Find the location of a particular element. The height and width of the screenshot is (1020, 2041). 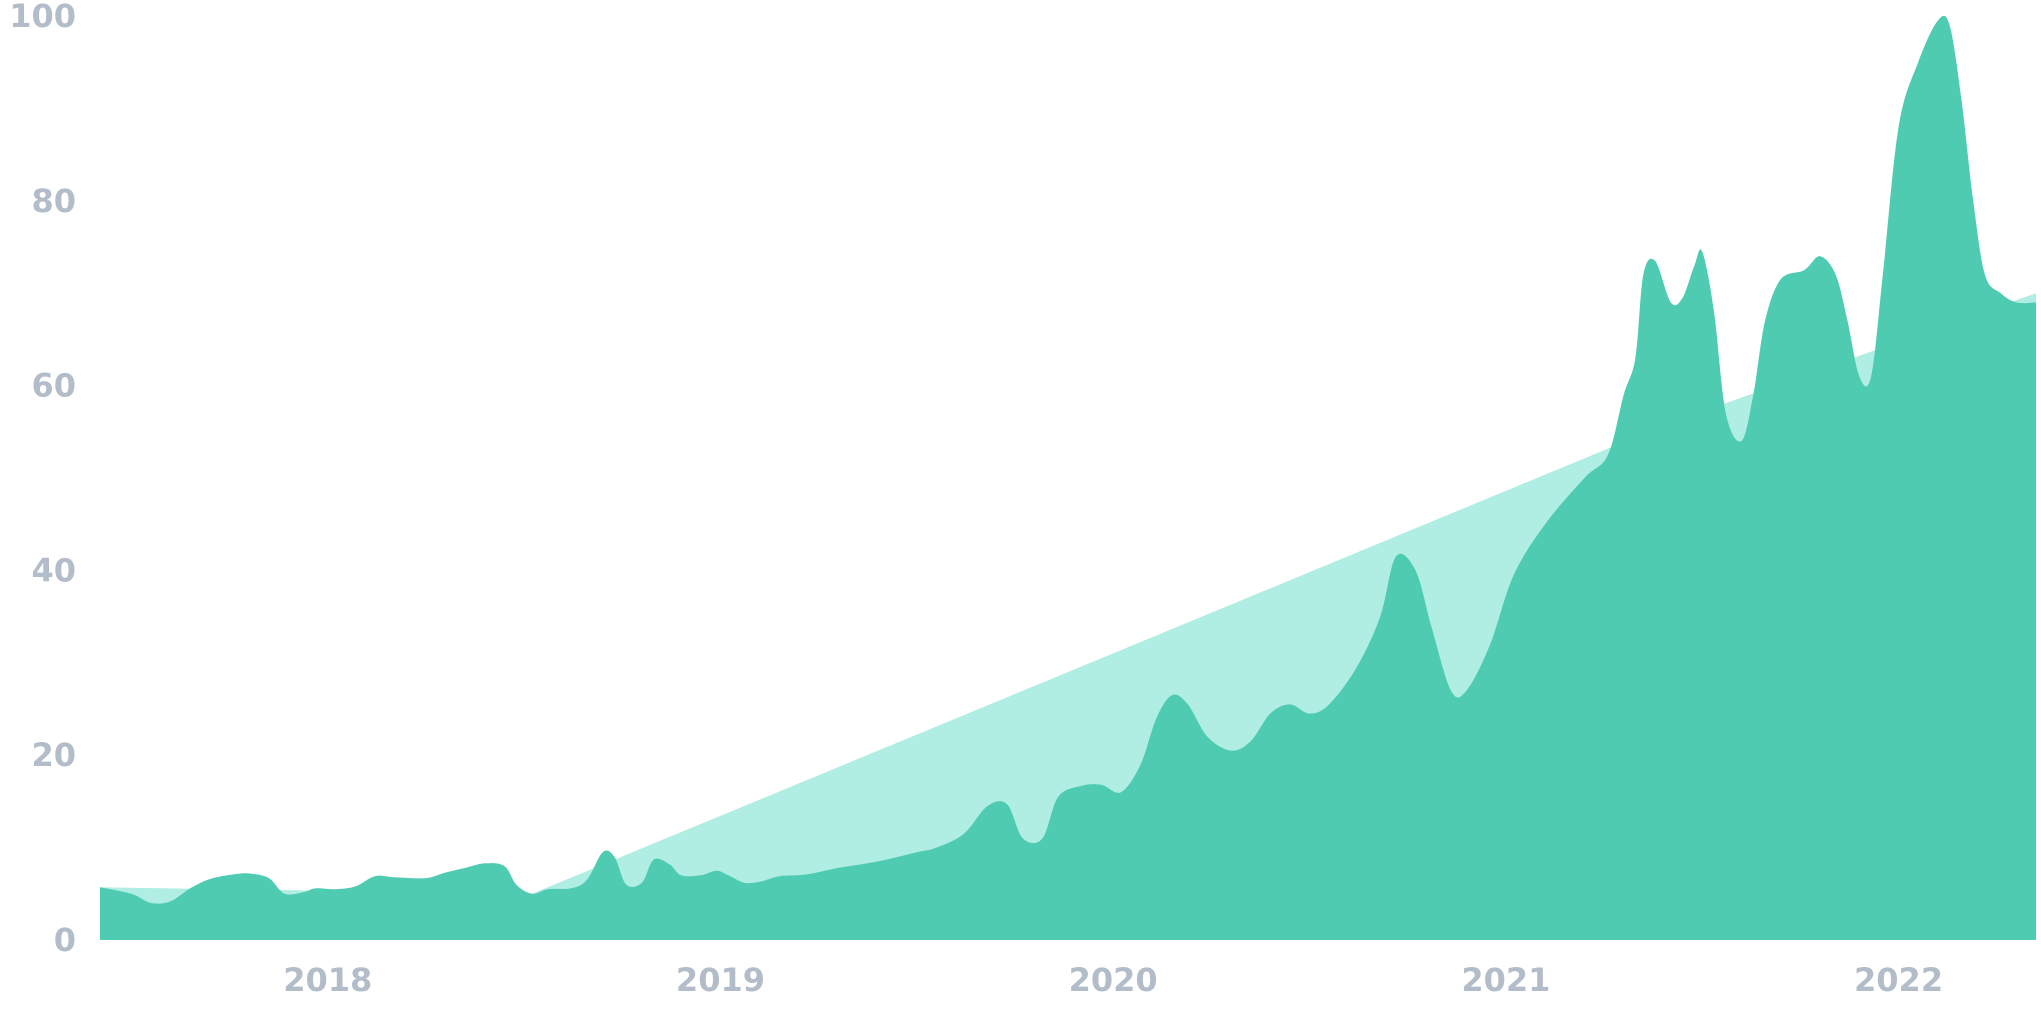

y-tick-label: 40 is located at coordinates (53, 570).